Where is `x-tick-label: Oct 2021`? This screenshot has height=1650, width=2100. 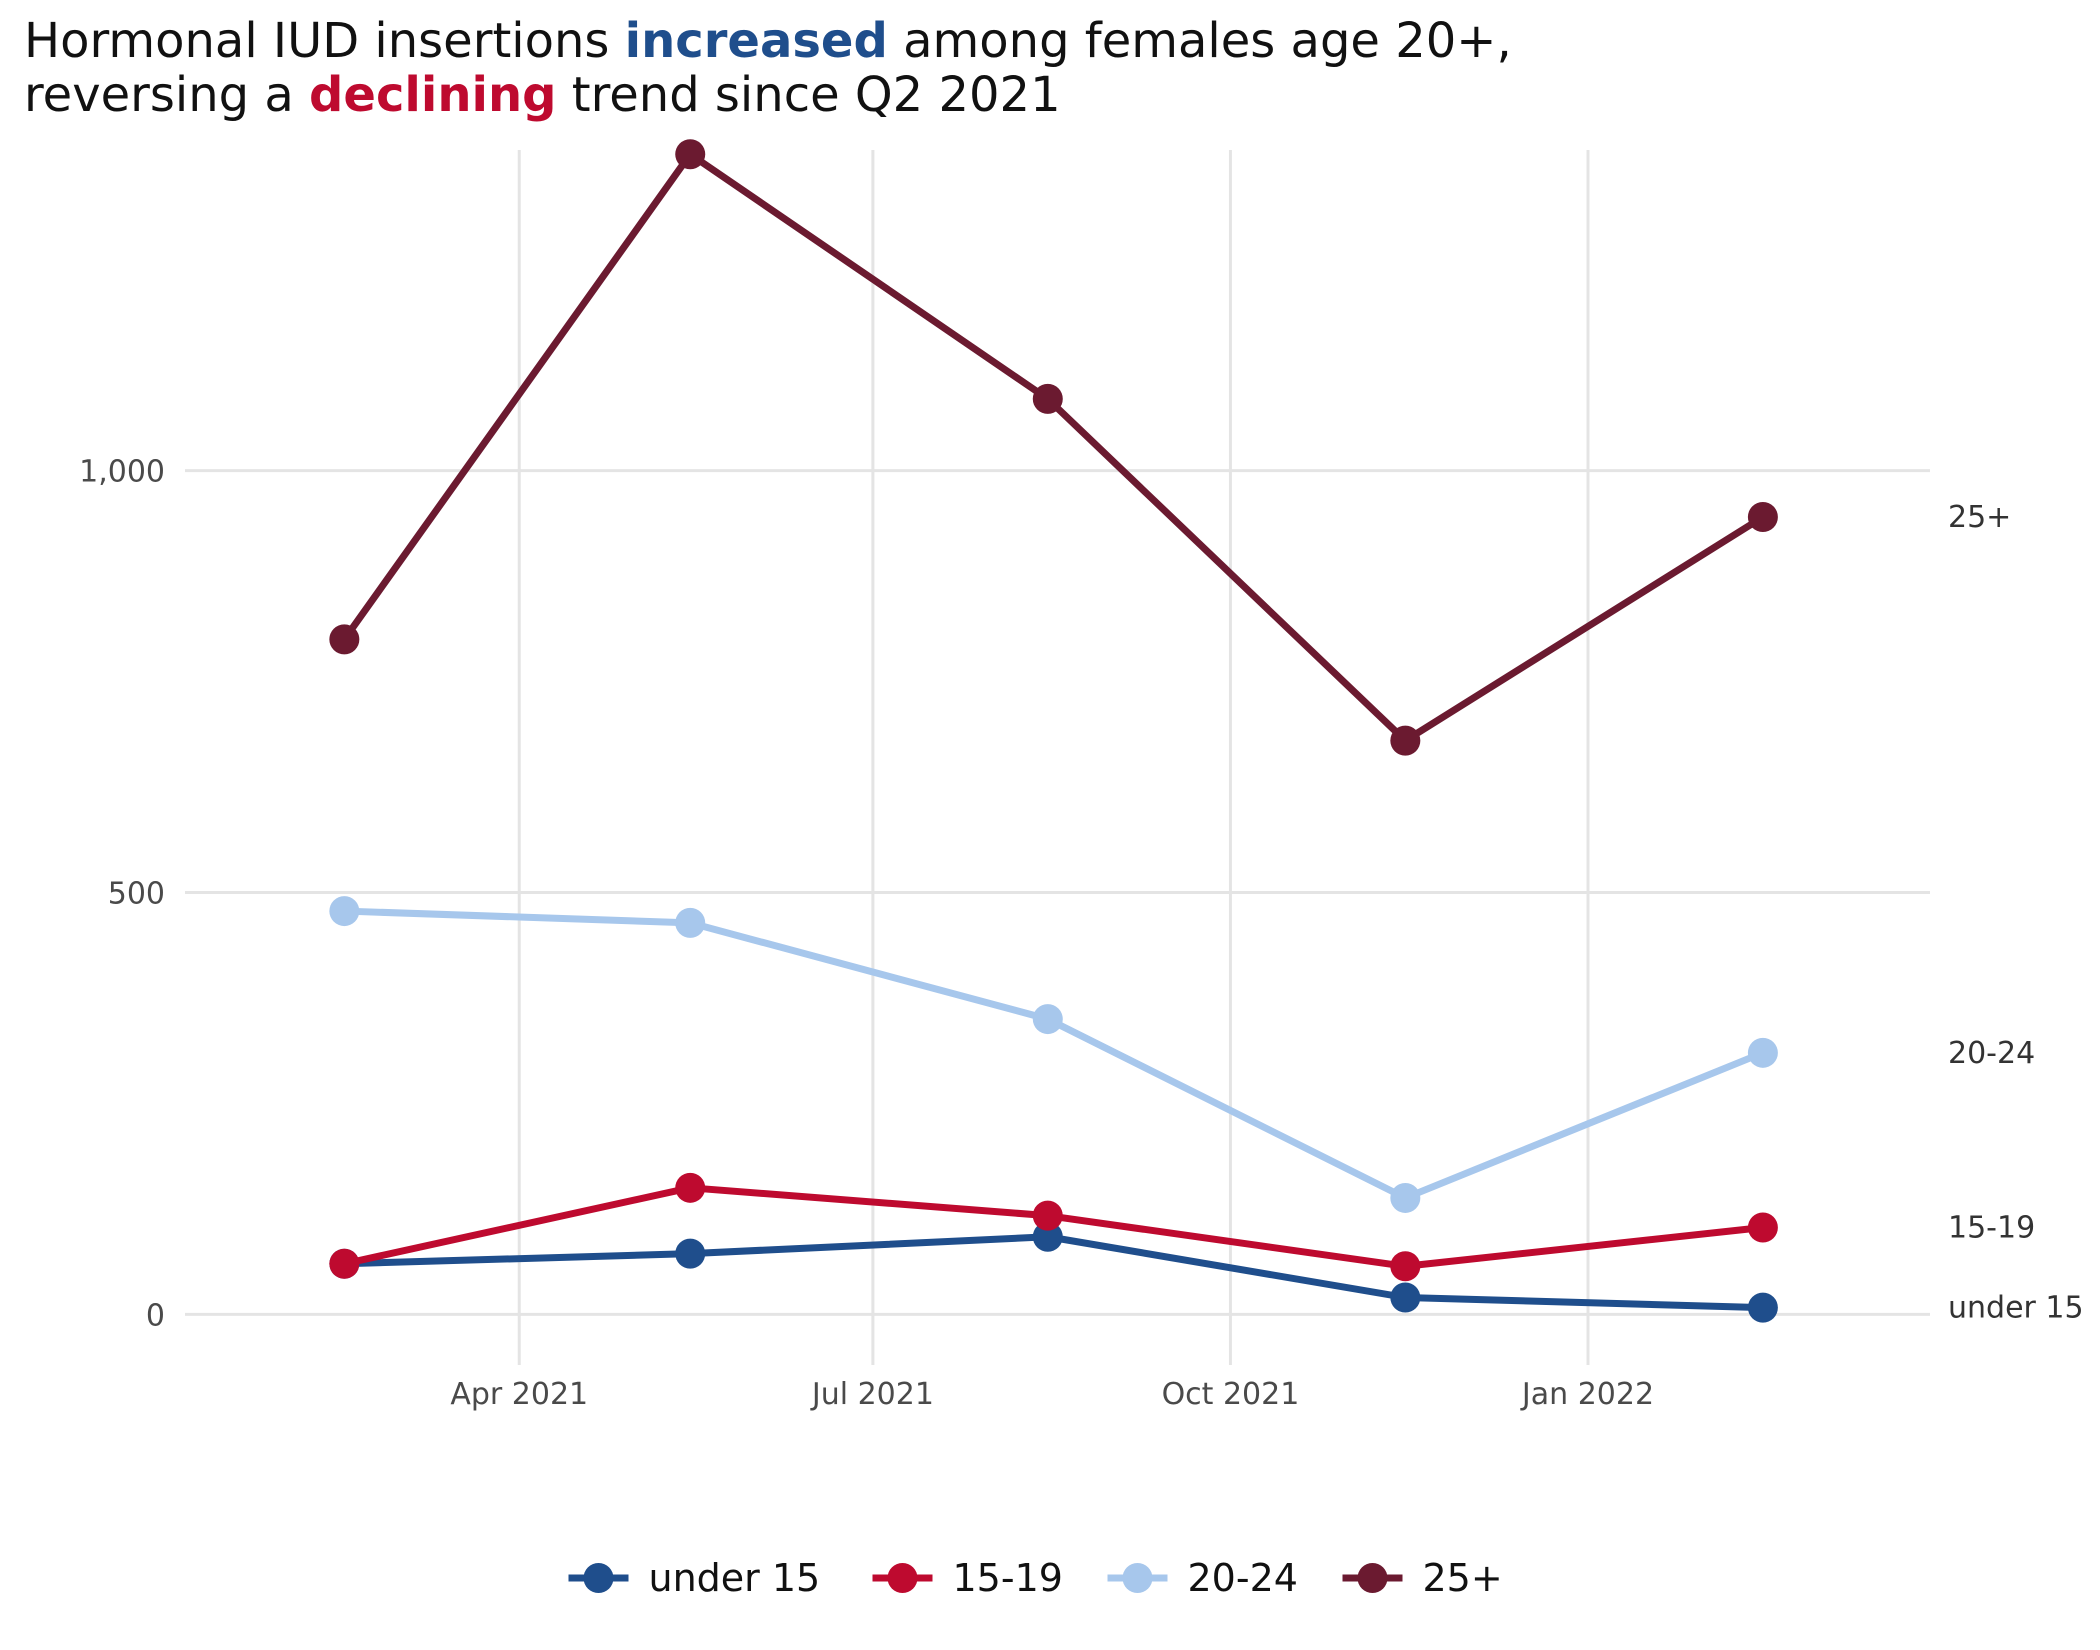 x-tick-label: Oct 2021 is located at coordinates (1231, 1394).